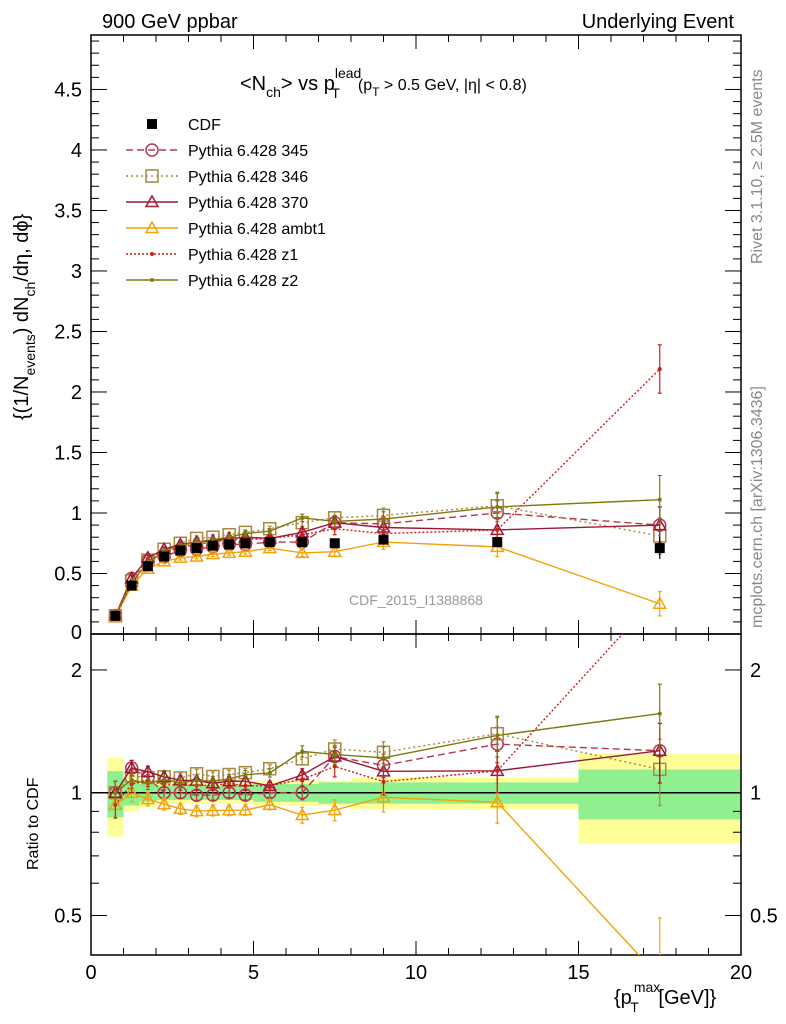 The image size is (786, 1024). What do you see at coordinates (68, 453) in the screenshot?
I see `main-y-tick-label: 1.5` at bounding box center [68, 453].